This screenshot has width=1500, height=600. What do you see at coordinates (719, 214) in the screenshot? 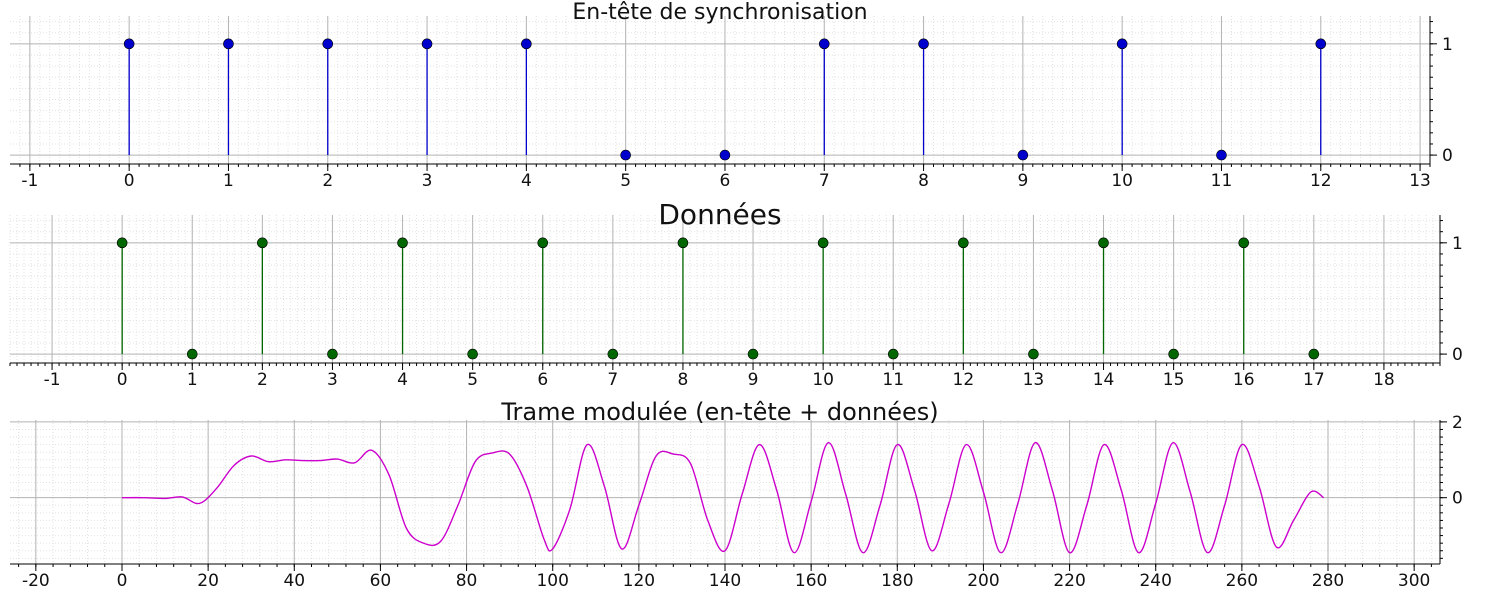
I see `chart-title: Données` at bounding box center [719, 214].